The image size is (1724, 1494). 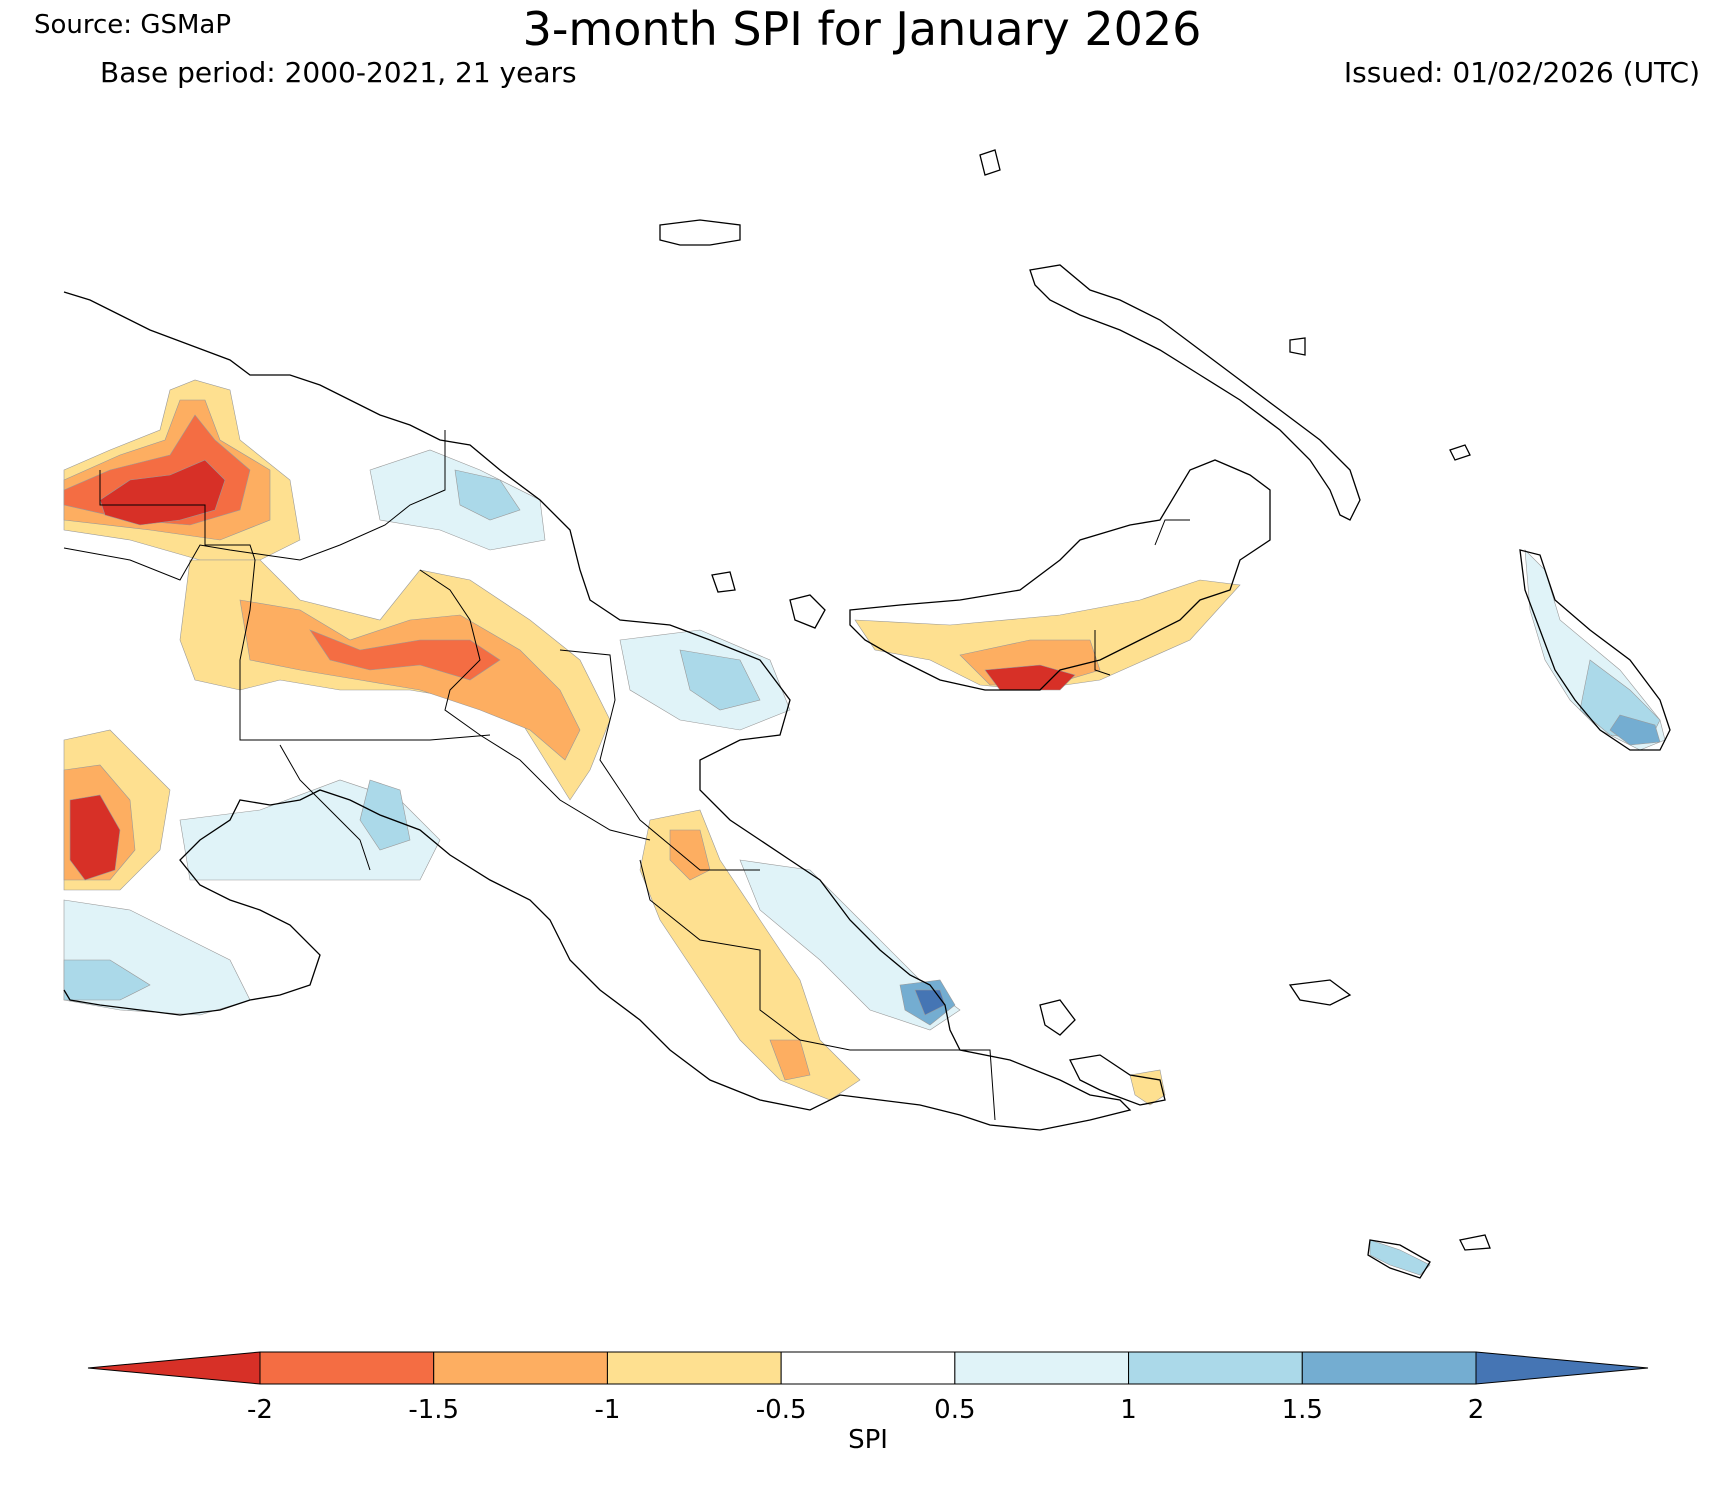 I want to click on wet-region-sepik, so click(x=457, y=500).